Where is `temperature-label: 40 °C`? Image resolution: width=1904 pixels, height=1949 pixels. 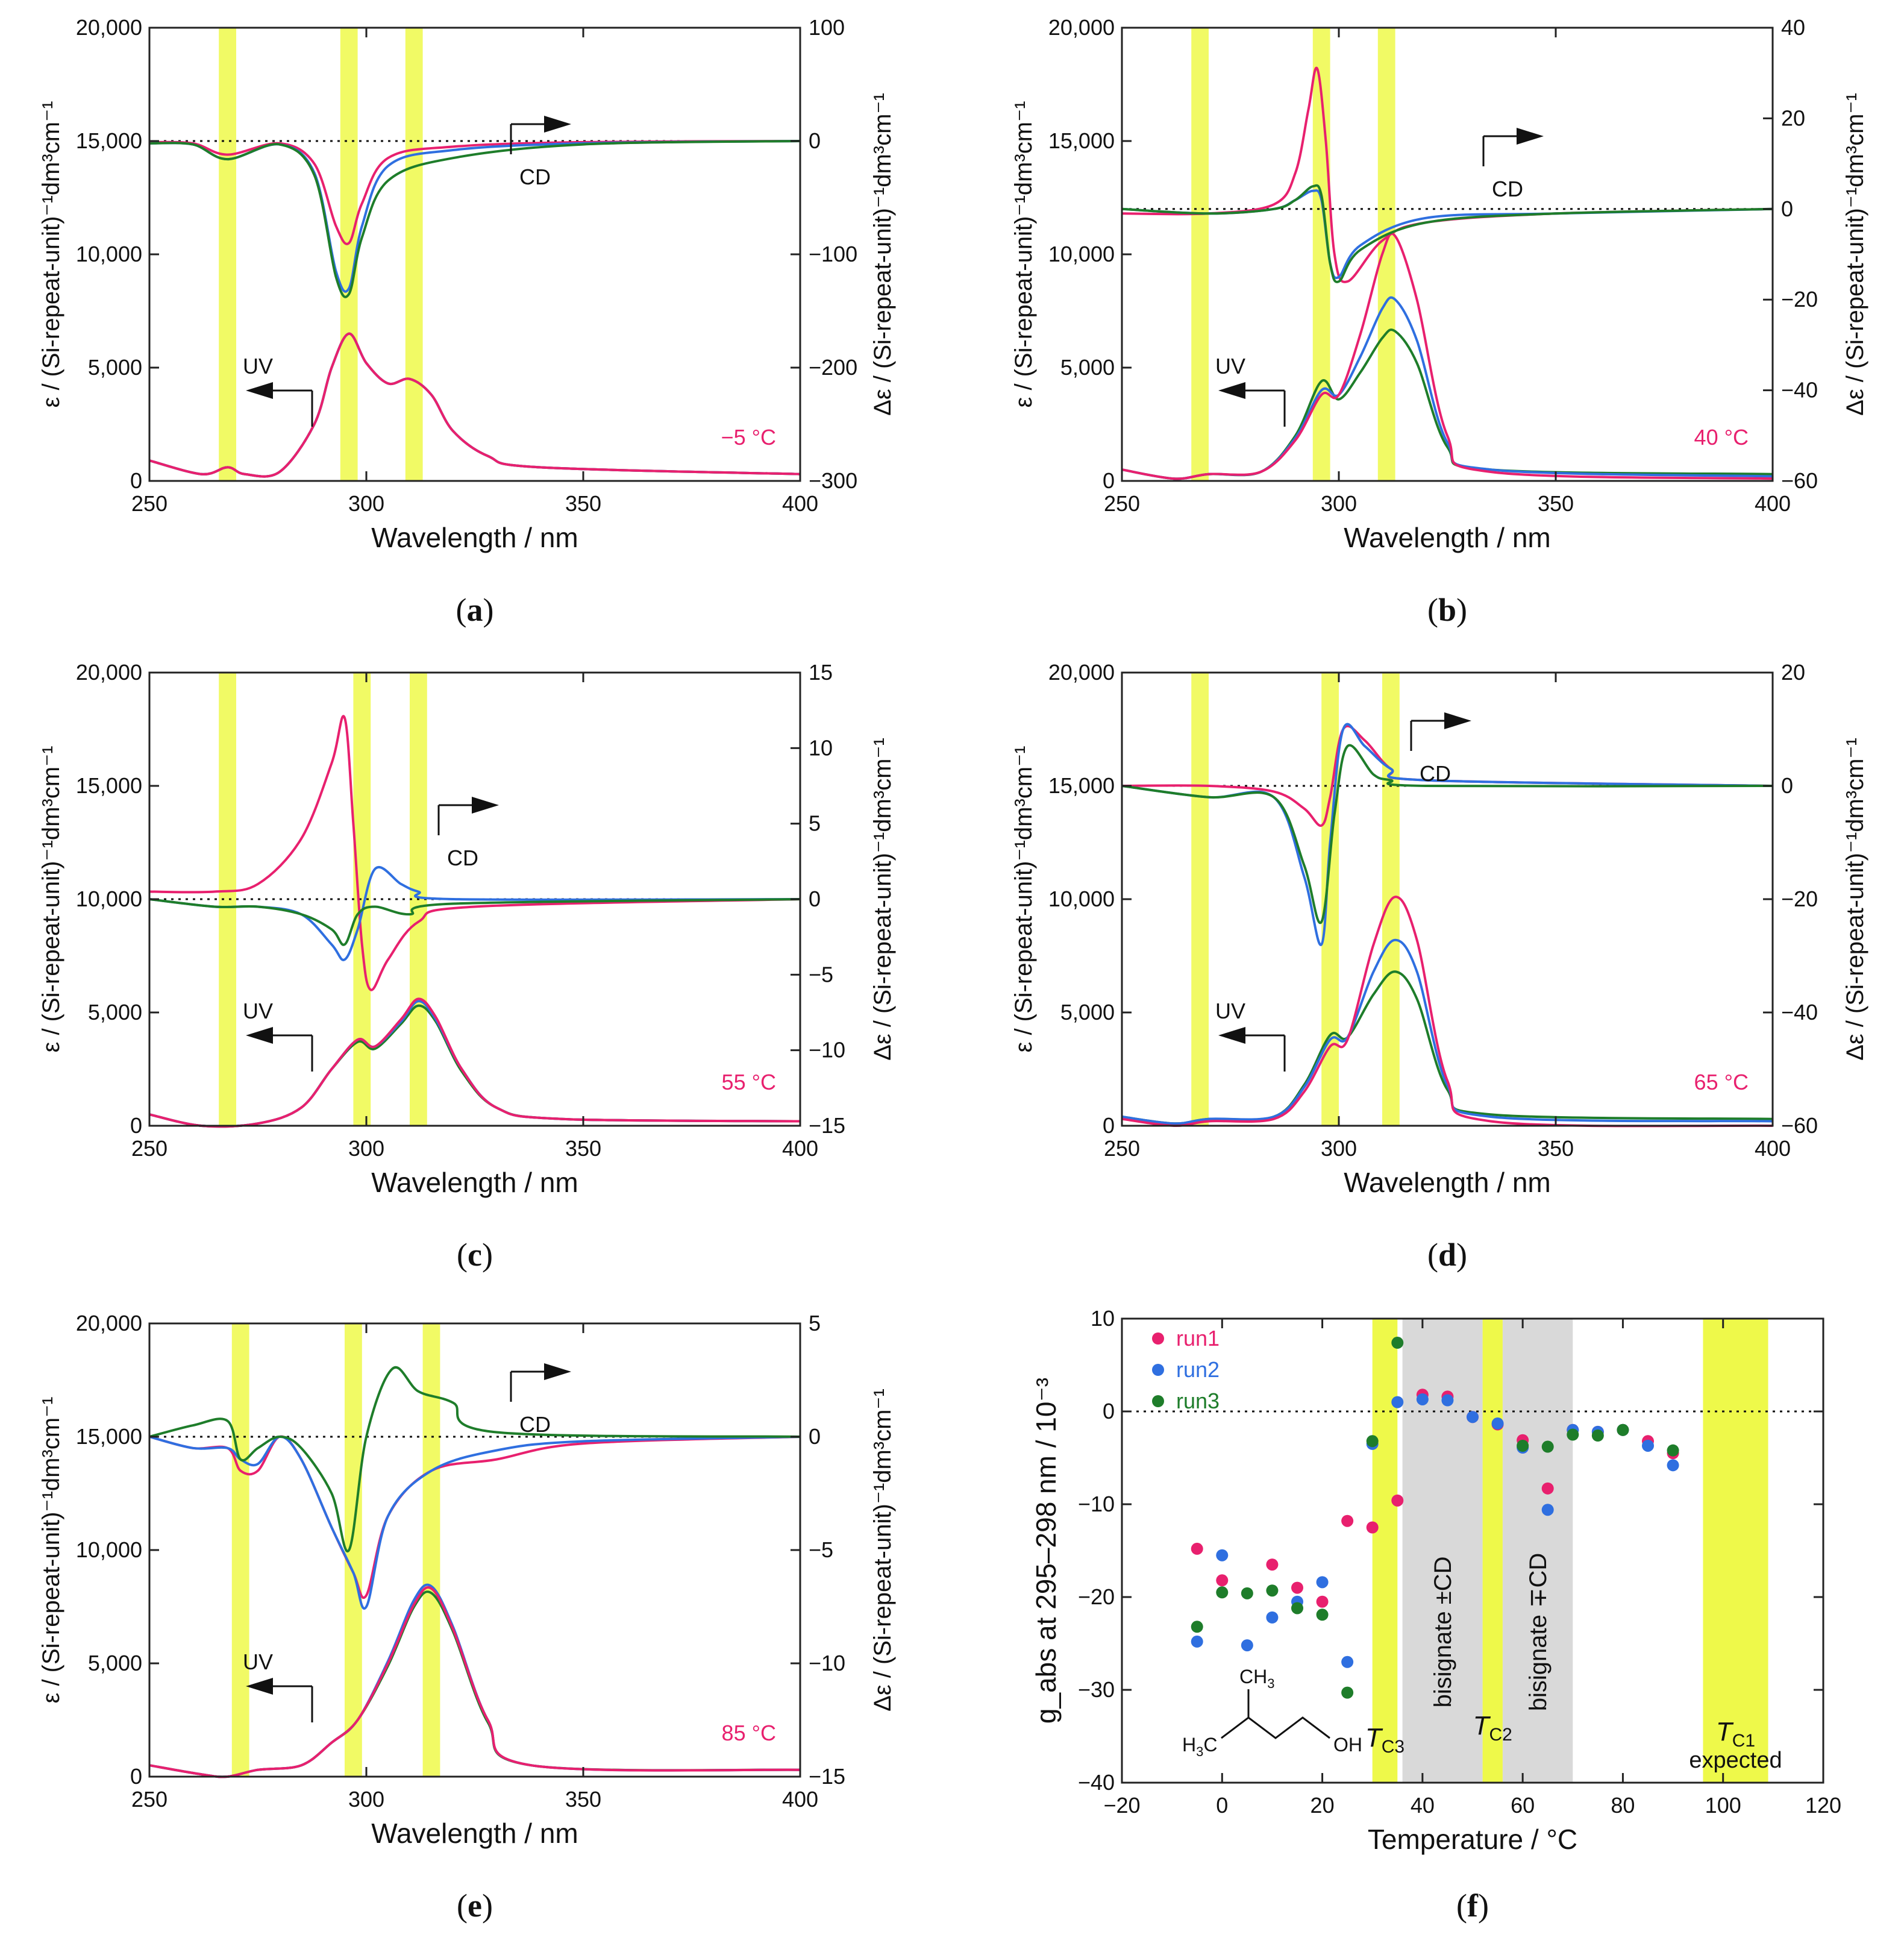
temperature-label: 40 °C is located at coordinates (1722, 438).